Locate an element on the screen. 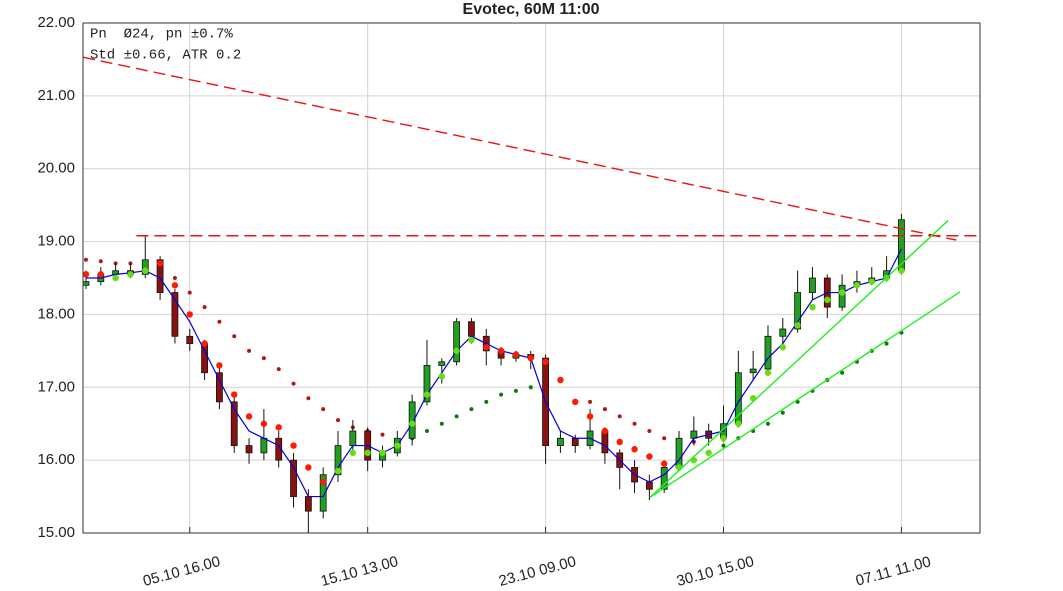  x-tick-label: 30.10 15.00 is located at coordinates (715, 571).